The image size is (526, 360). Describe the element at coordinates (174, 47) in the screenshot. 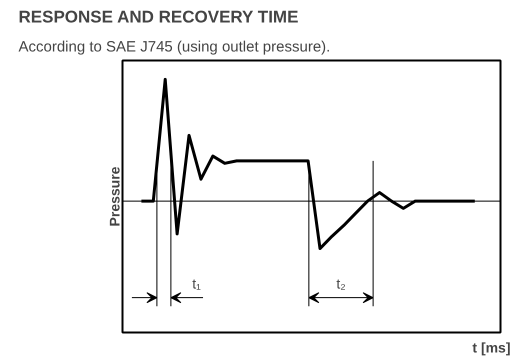

I see `chart-subtitle: According to SAE J745 (using outlet pressure).` at that location.